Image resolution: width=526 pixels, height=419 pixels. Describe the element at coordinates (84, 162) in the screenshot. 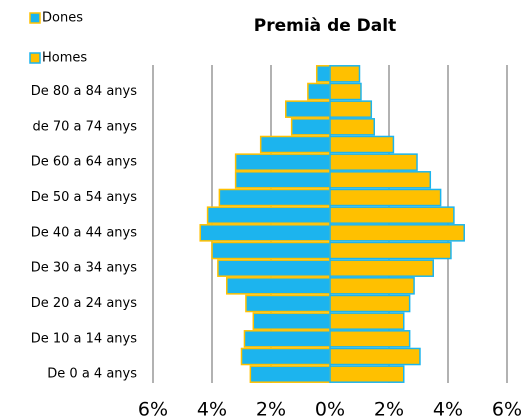

I see `y-tick-label: De 60 a 64 anys` at that location.